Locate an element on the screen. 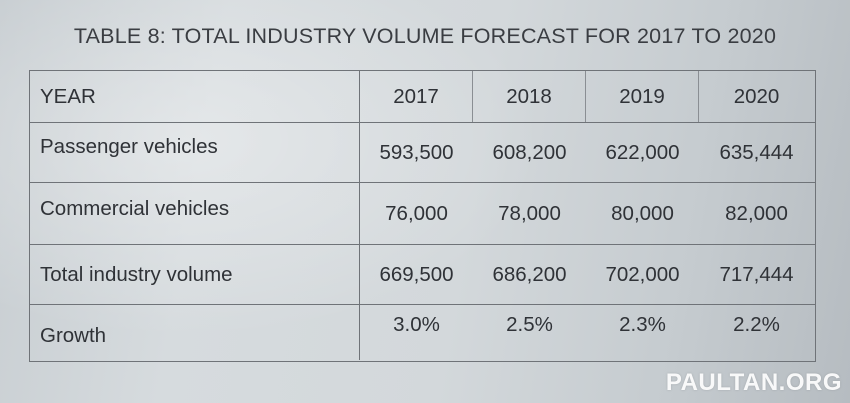  row-label: Commercial vehicles is located at coordinates (195, 213).